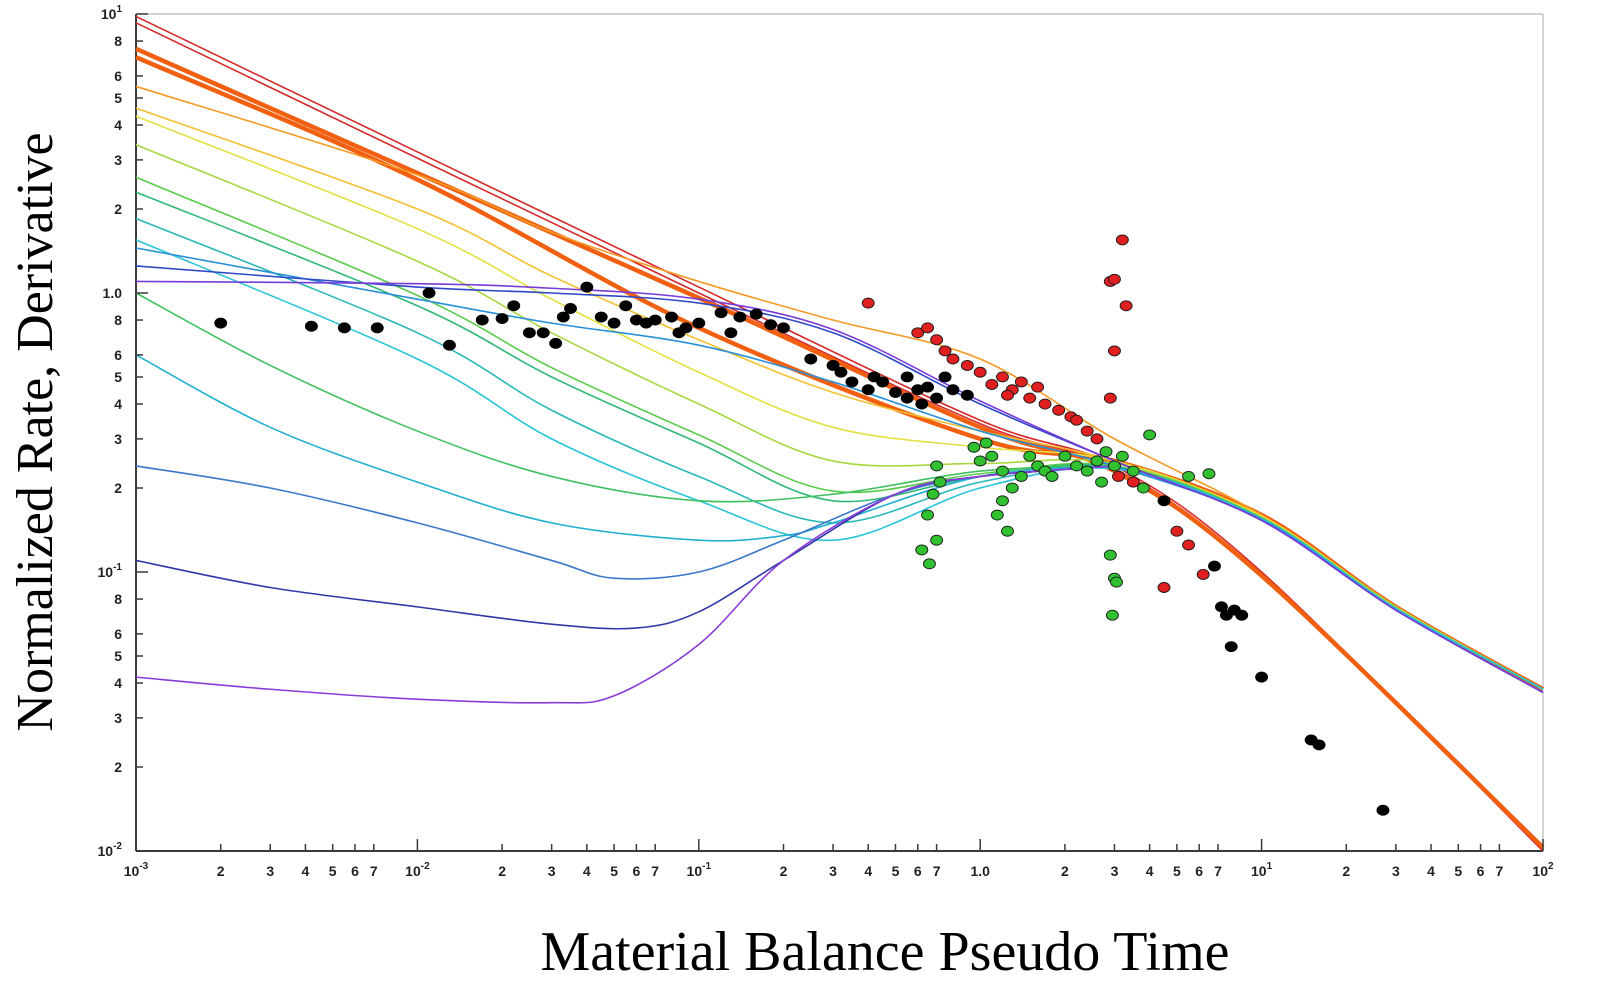 Image resolution: width=1600 pixels, height=987 pixels. Describe the element at coordinates (355, 871) in the screenshot. I see `x-tick-label: 6` at that location.